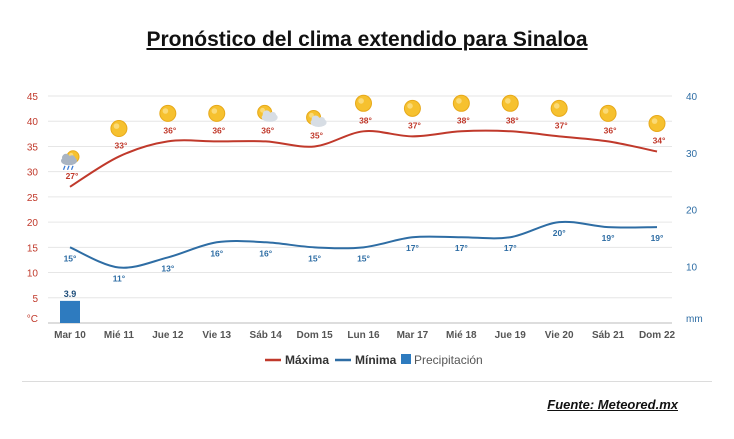 The height and width of the screenshot is (439, 734). I want to click on x-axis-tick: Sáb 21, so click(608, 335).